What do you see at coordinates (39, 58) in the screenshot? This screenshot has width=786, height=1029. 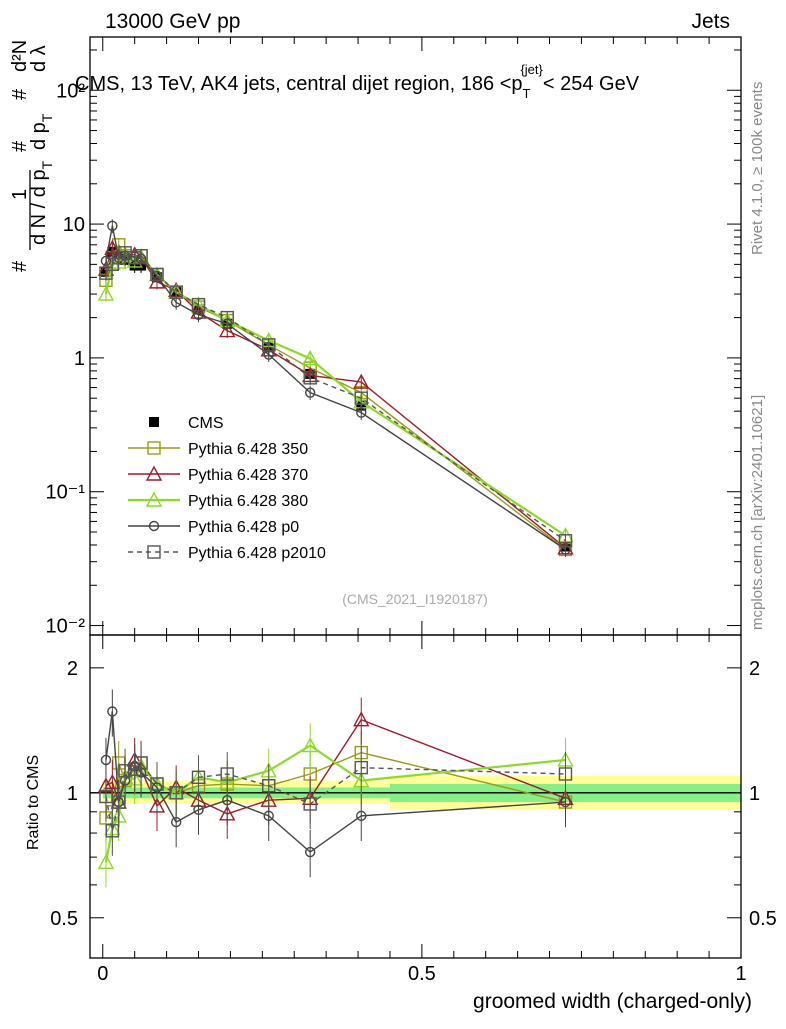 I see `y-label-dlambda: d λ` at bounding box center [39, 58].